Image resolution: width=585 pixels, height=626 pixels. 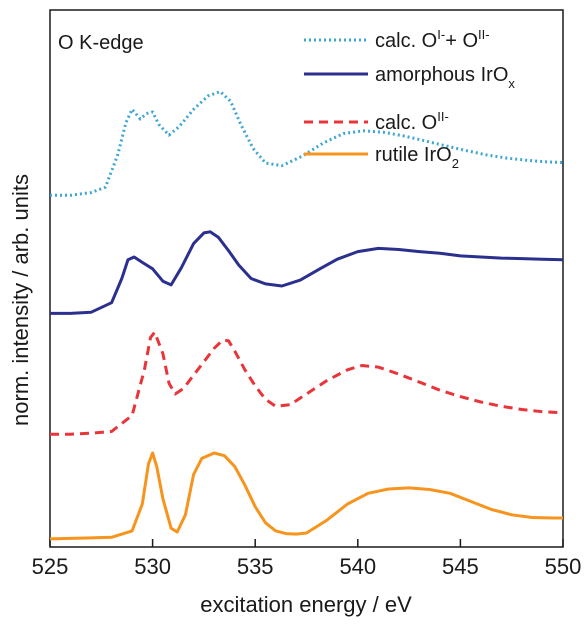 I want to click on series-line-rutile-iro2, so click(x=306, y=496).